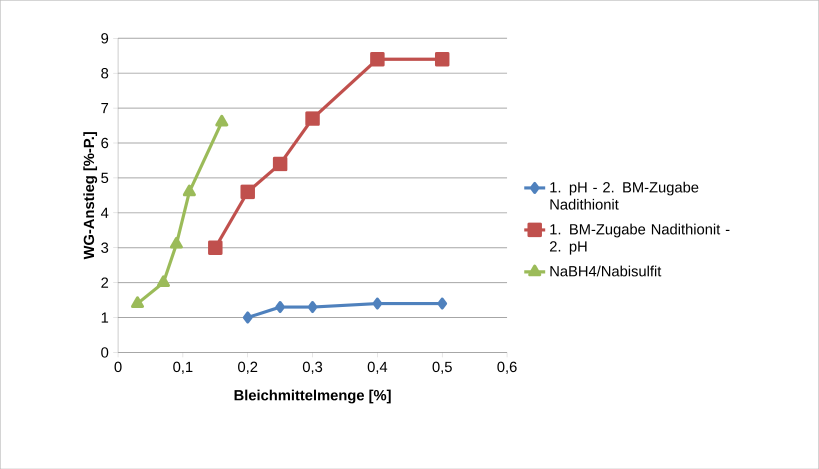 This screenshot has height=469, width=819. Describe the element at coordinates (312, 397) in the screenshot. I see `x-axis-title: Bleichmittelmenge [%]` at that location.